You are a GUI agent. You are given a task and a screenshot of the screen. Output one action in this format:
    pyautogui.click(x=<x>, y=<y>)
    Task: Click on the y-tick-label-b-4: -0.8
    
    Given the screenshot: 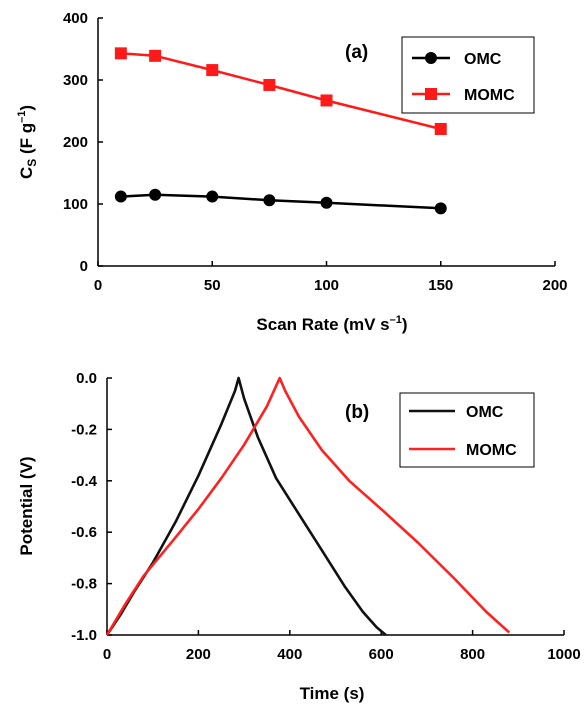 What is the action you would take?
    pyautogui.click(x=84, y=584)
    